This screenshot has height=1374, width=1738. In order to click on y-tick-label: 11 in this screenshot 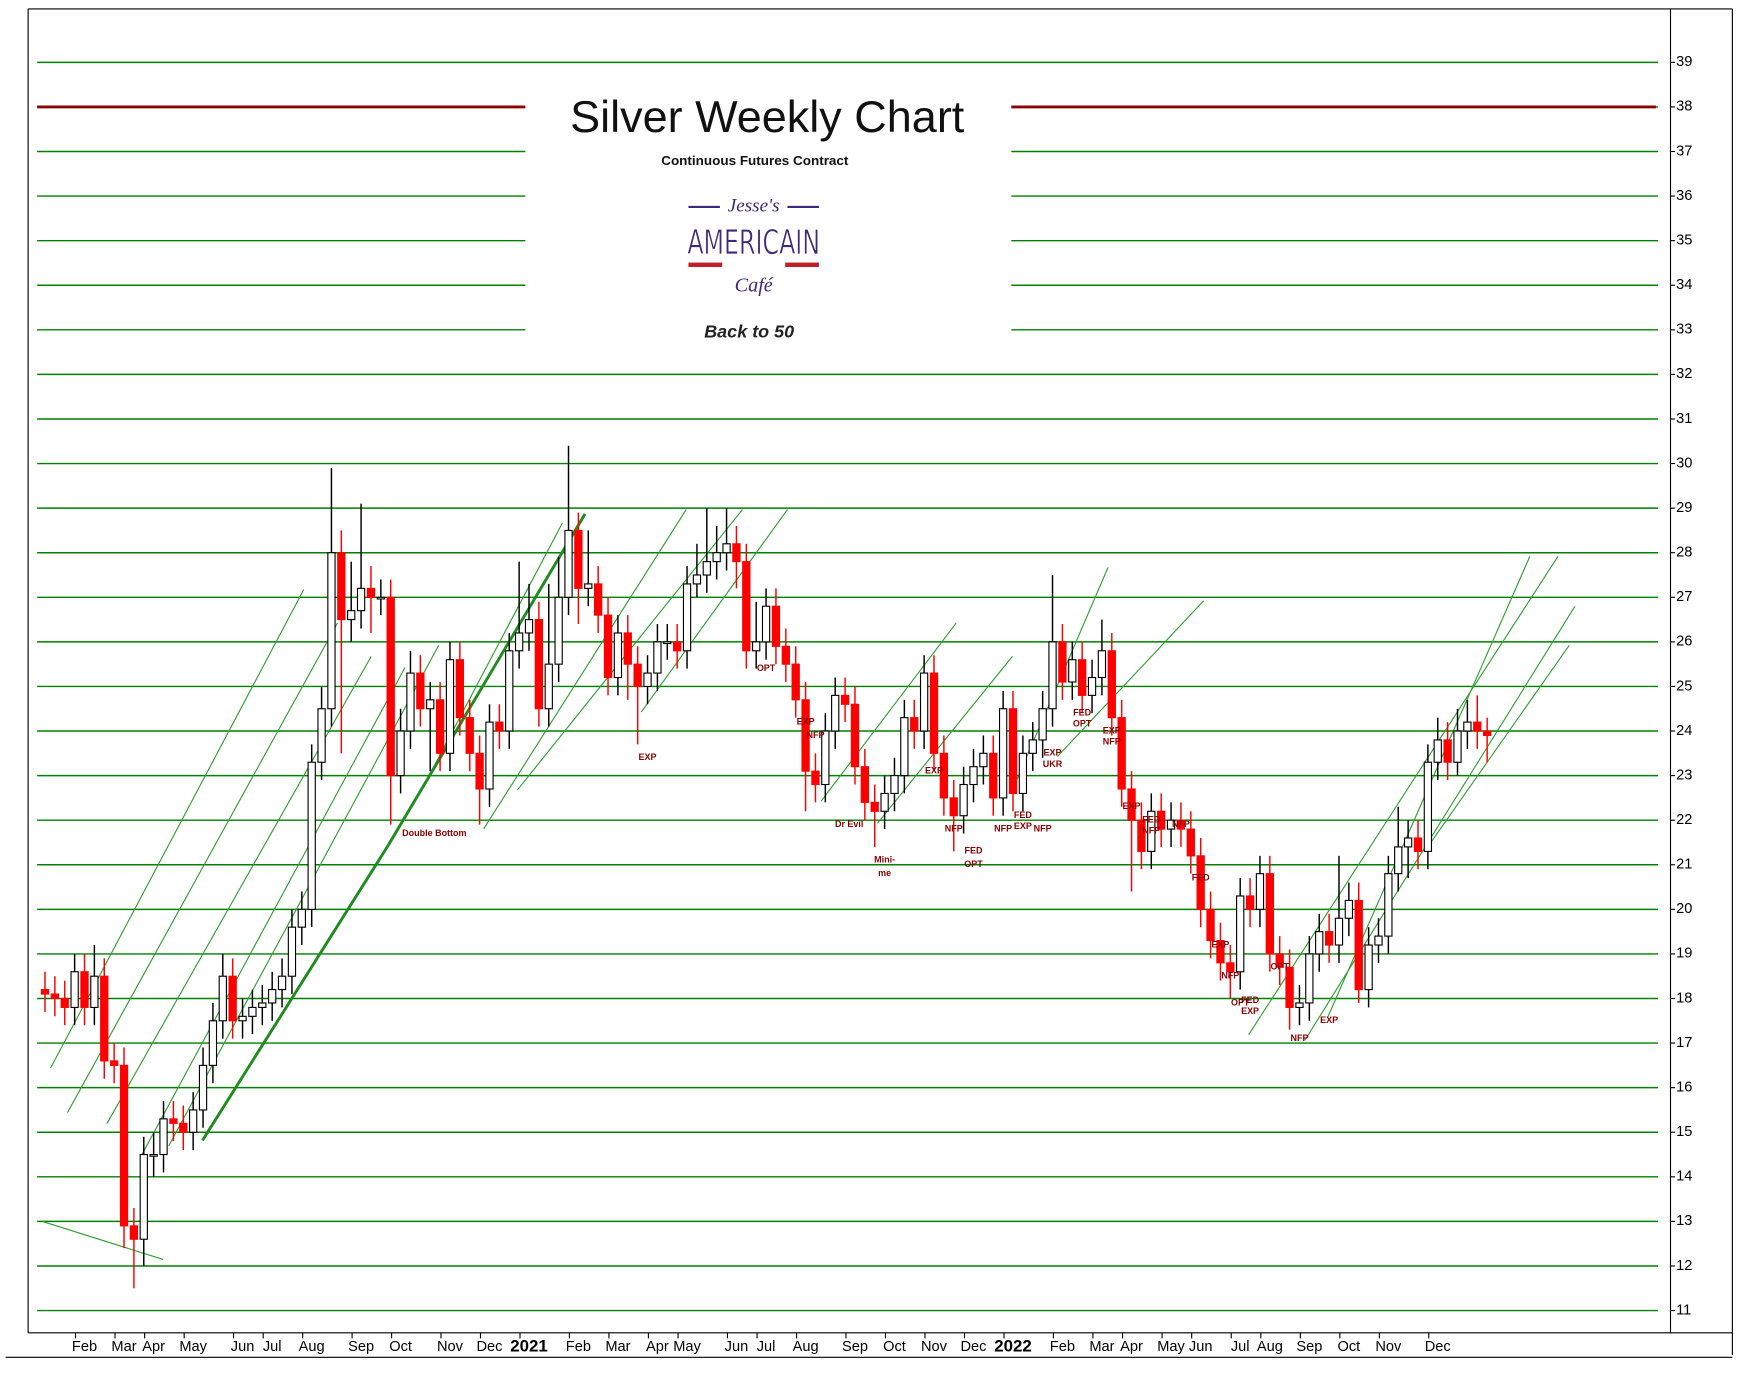, I will do `click(1683, 1310)`.